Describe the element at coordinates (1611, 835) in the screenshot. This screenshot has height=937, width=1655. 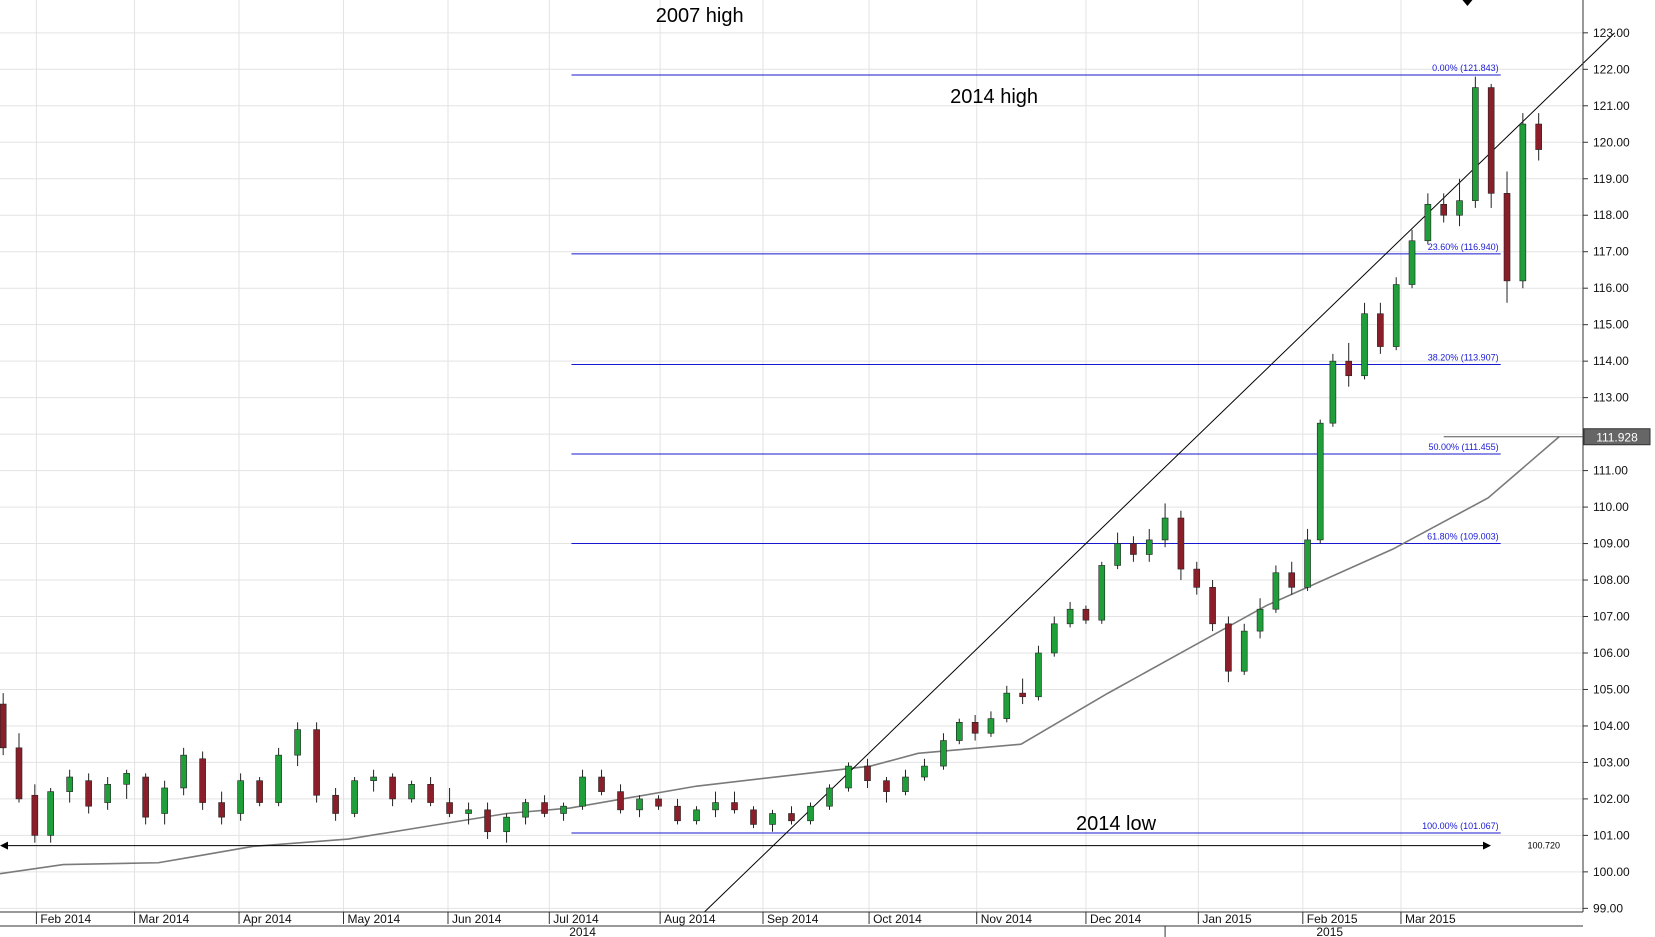
I see `y-tick-label: 101.00` at that location.